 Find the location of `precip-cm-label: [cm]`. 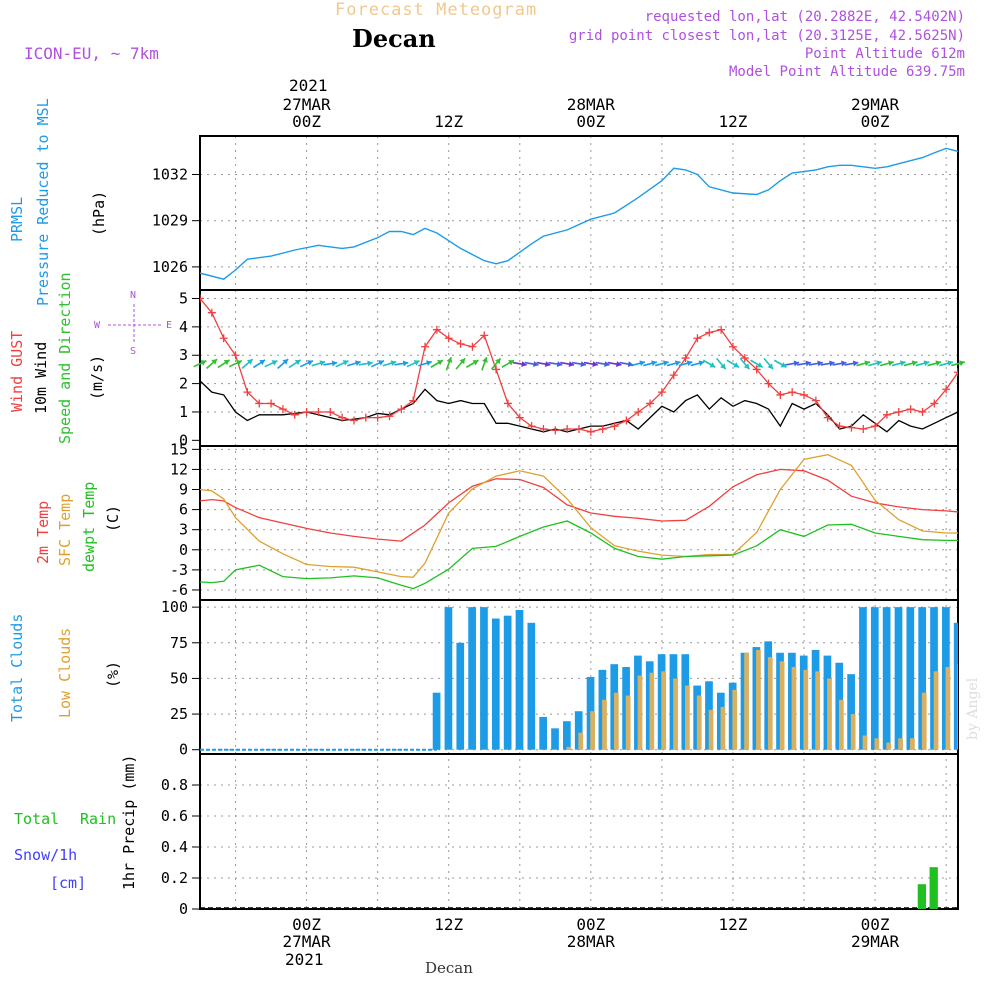

precip-cm-label: [cm] is located at coordinates (68, 883).